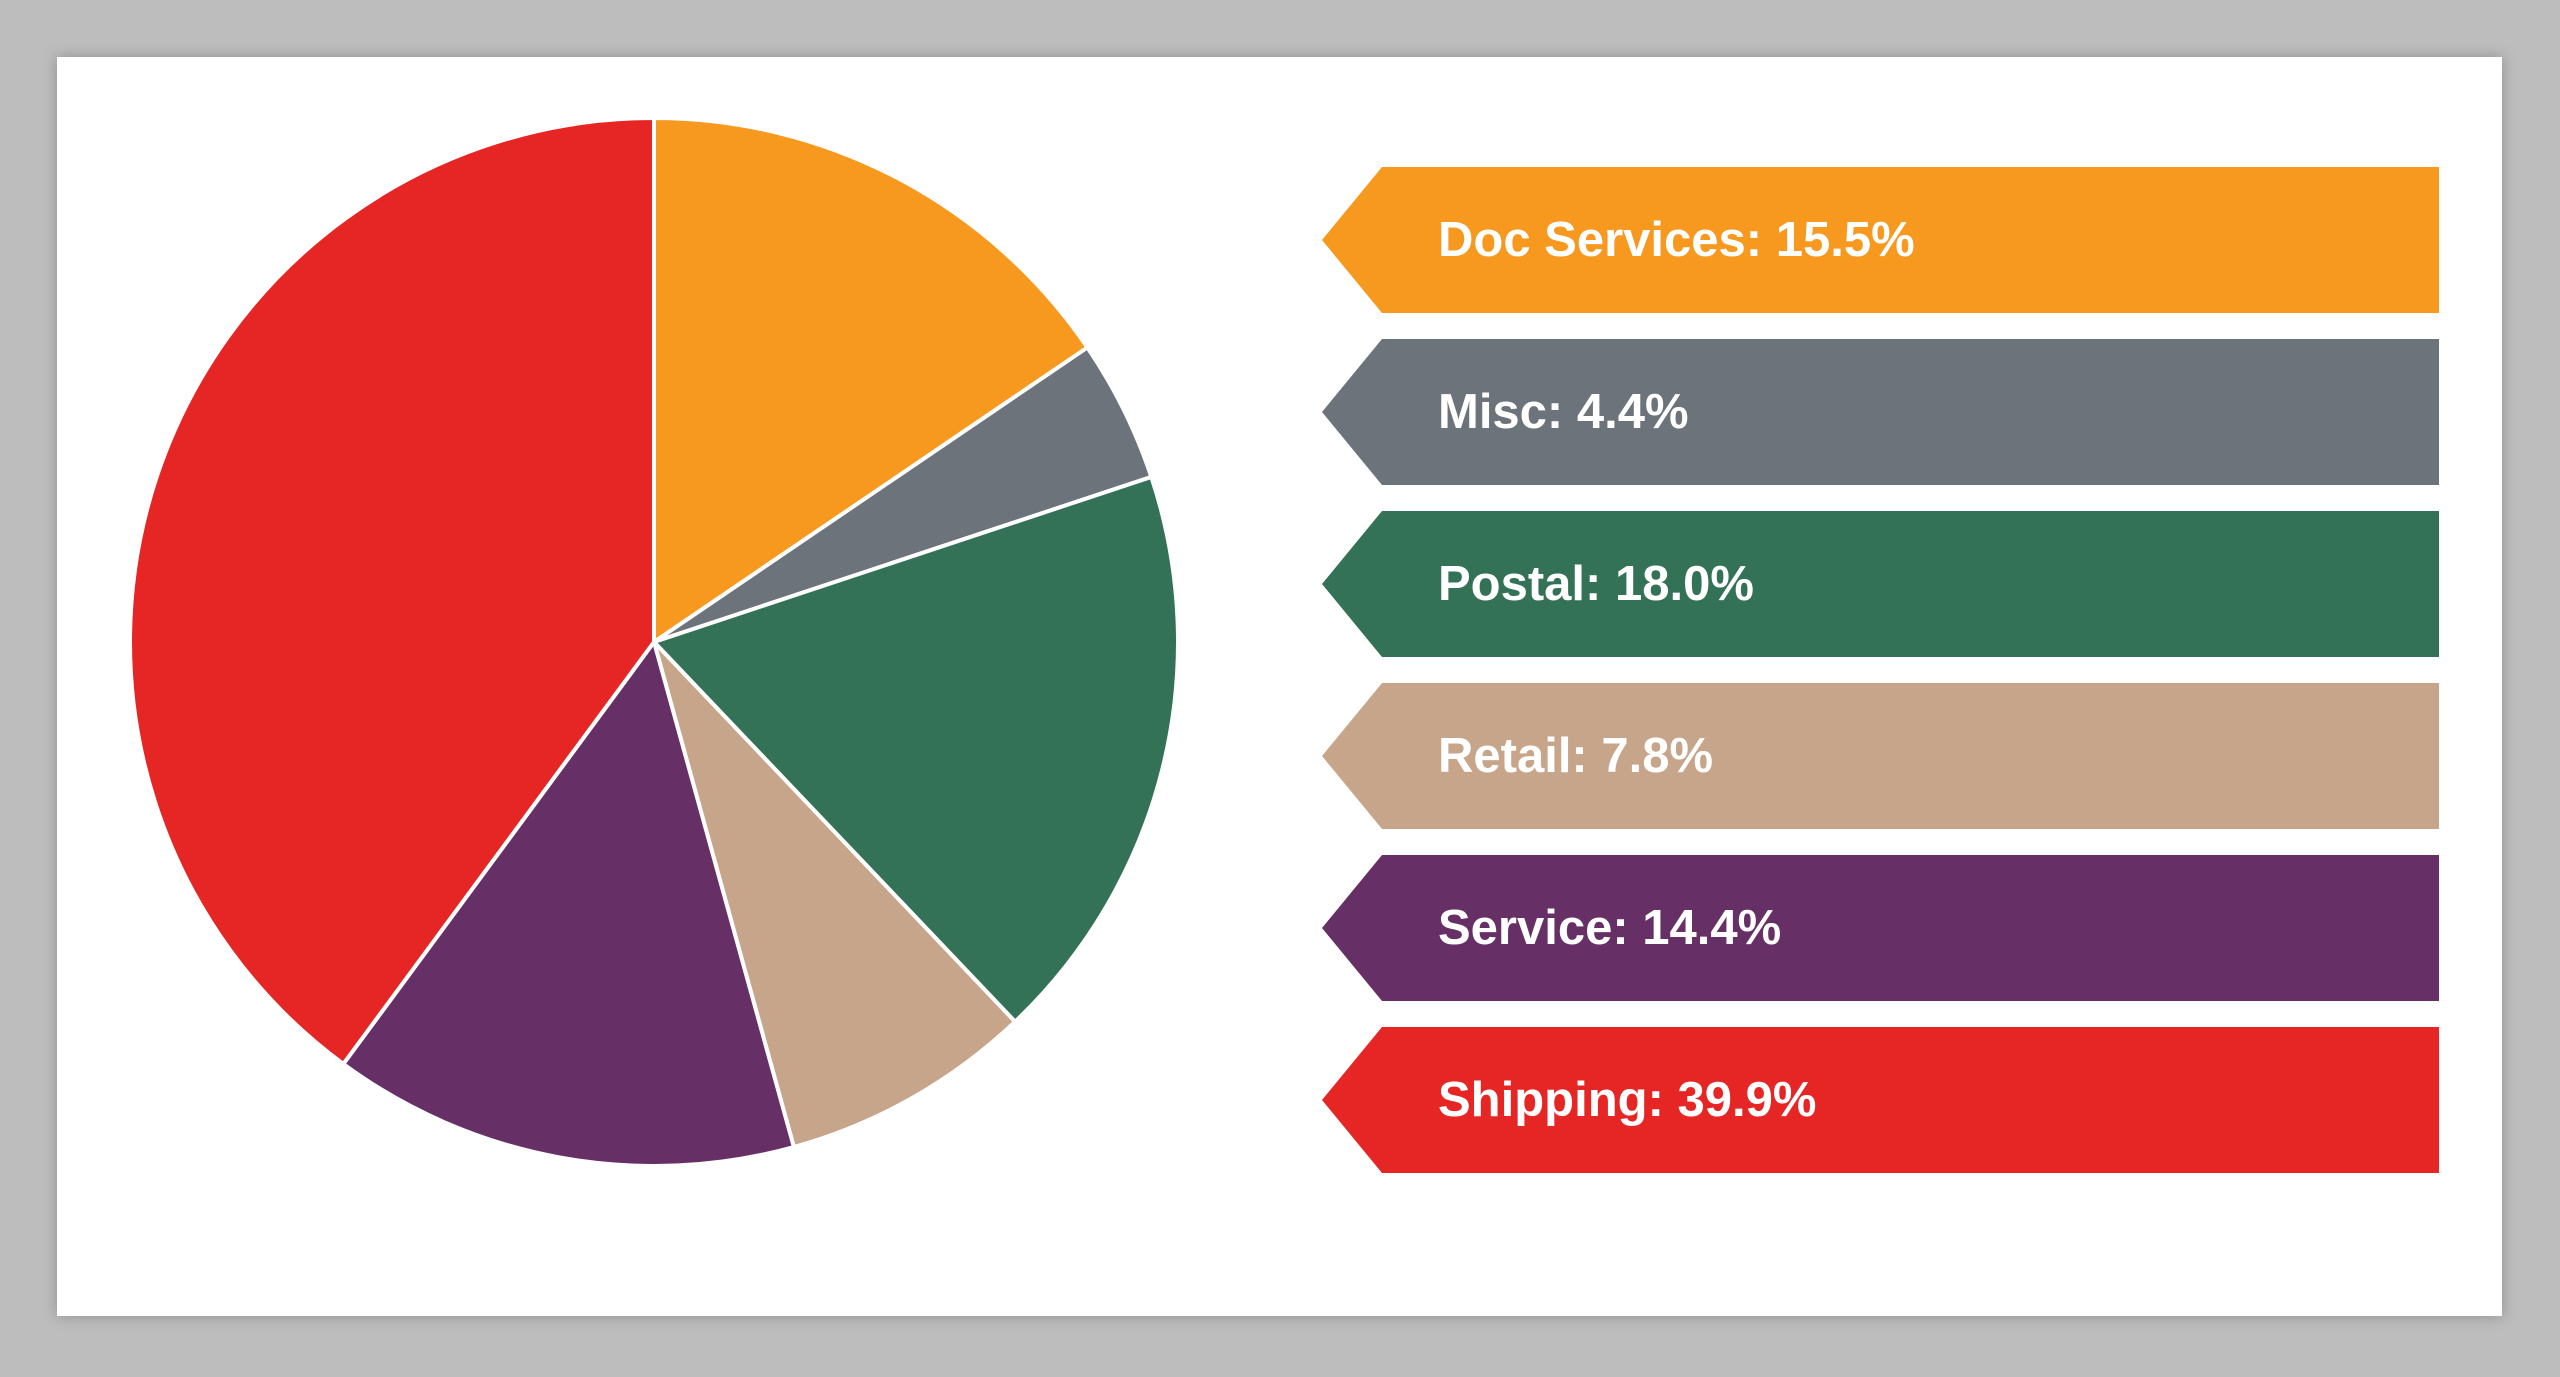 The width and height of the screenshot is (2560, 1377). What do you see at coordinates (1880, 1100) in the screenshot?
I see `legend-item-shipping: Shipping: 39.9%` at bounding box center [1880, 1100].